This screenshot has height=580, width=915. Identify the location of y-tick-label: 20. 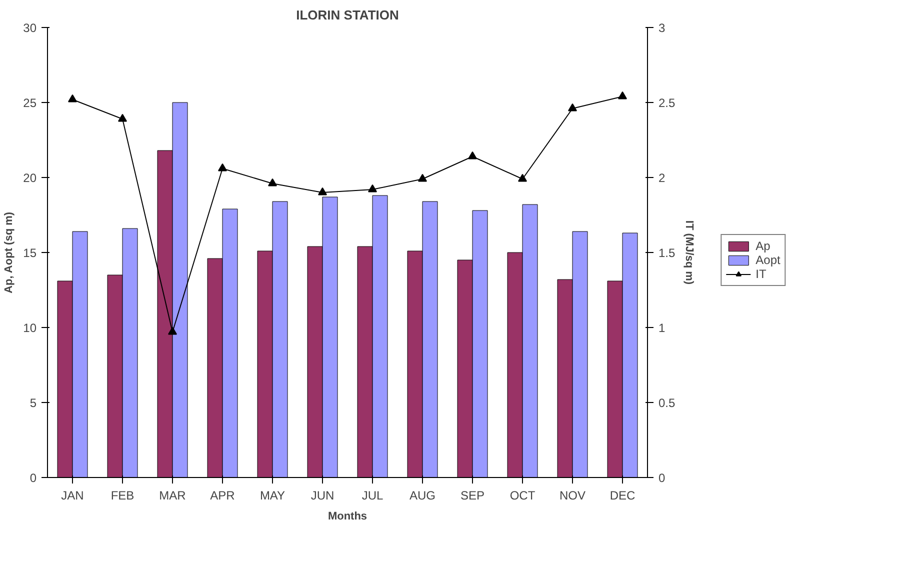
(30, 178).